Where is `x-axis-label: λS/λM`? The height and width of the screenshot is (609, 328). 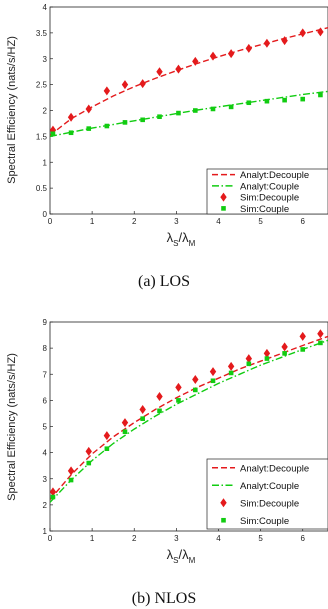
x-axis-label: λS/λM is located at coordinates (181, 239).